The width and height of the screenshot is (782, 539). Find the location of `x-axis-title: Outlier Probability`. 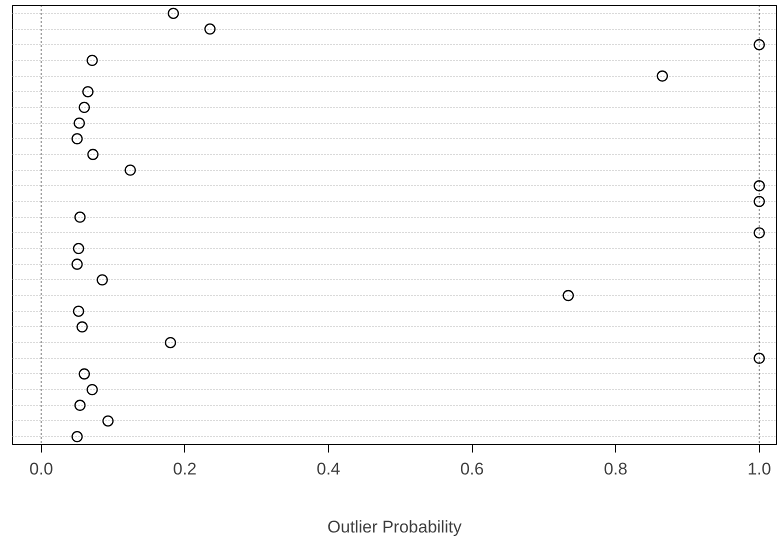

x-axis-title: Outlier Probability is located at coordinates (394, 527).